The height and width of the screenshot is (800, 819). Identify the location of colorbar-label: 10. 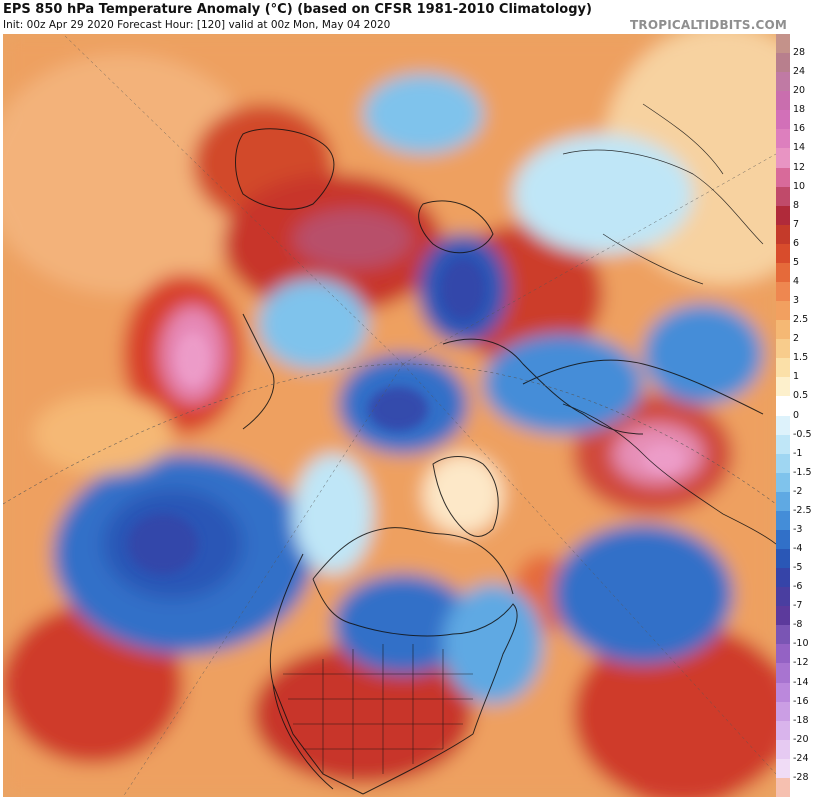
(799, 186).